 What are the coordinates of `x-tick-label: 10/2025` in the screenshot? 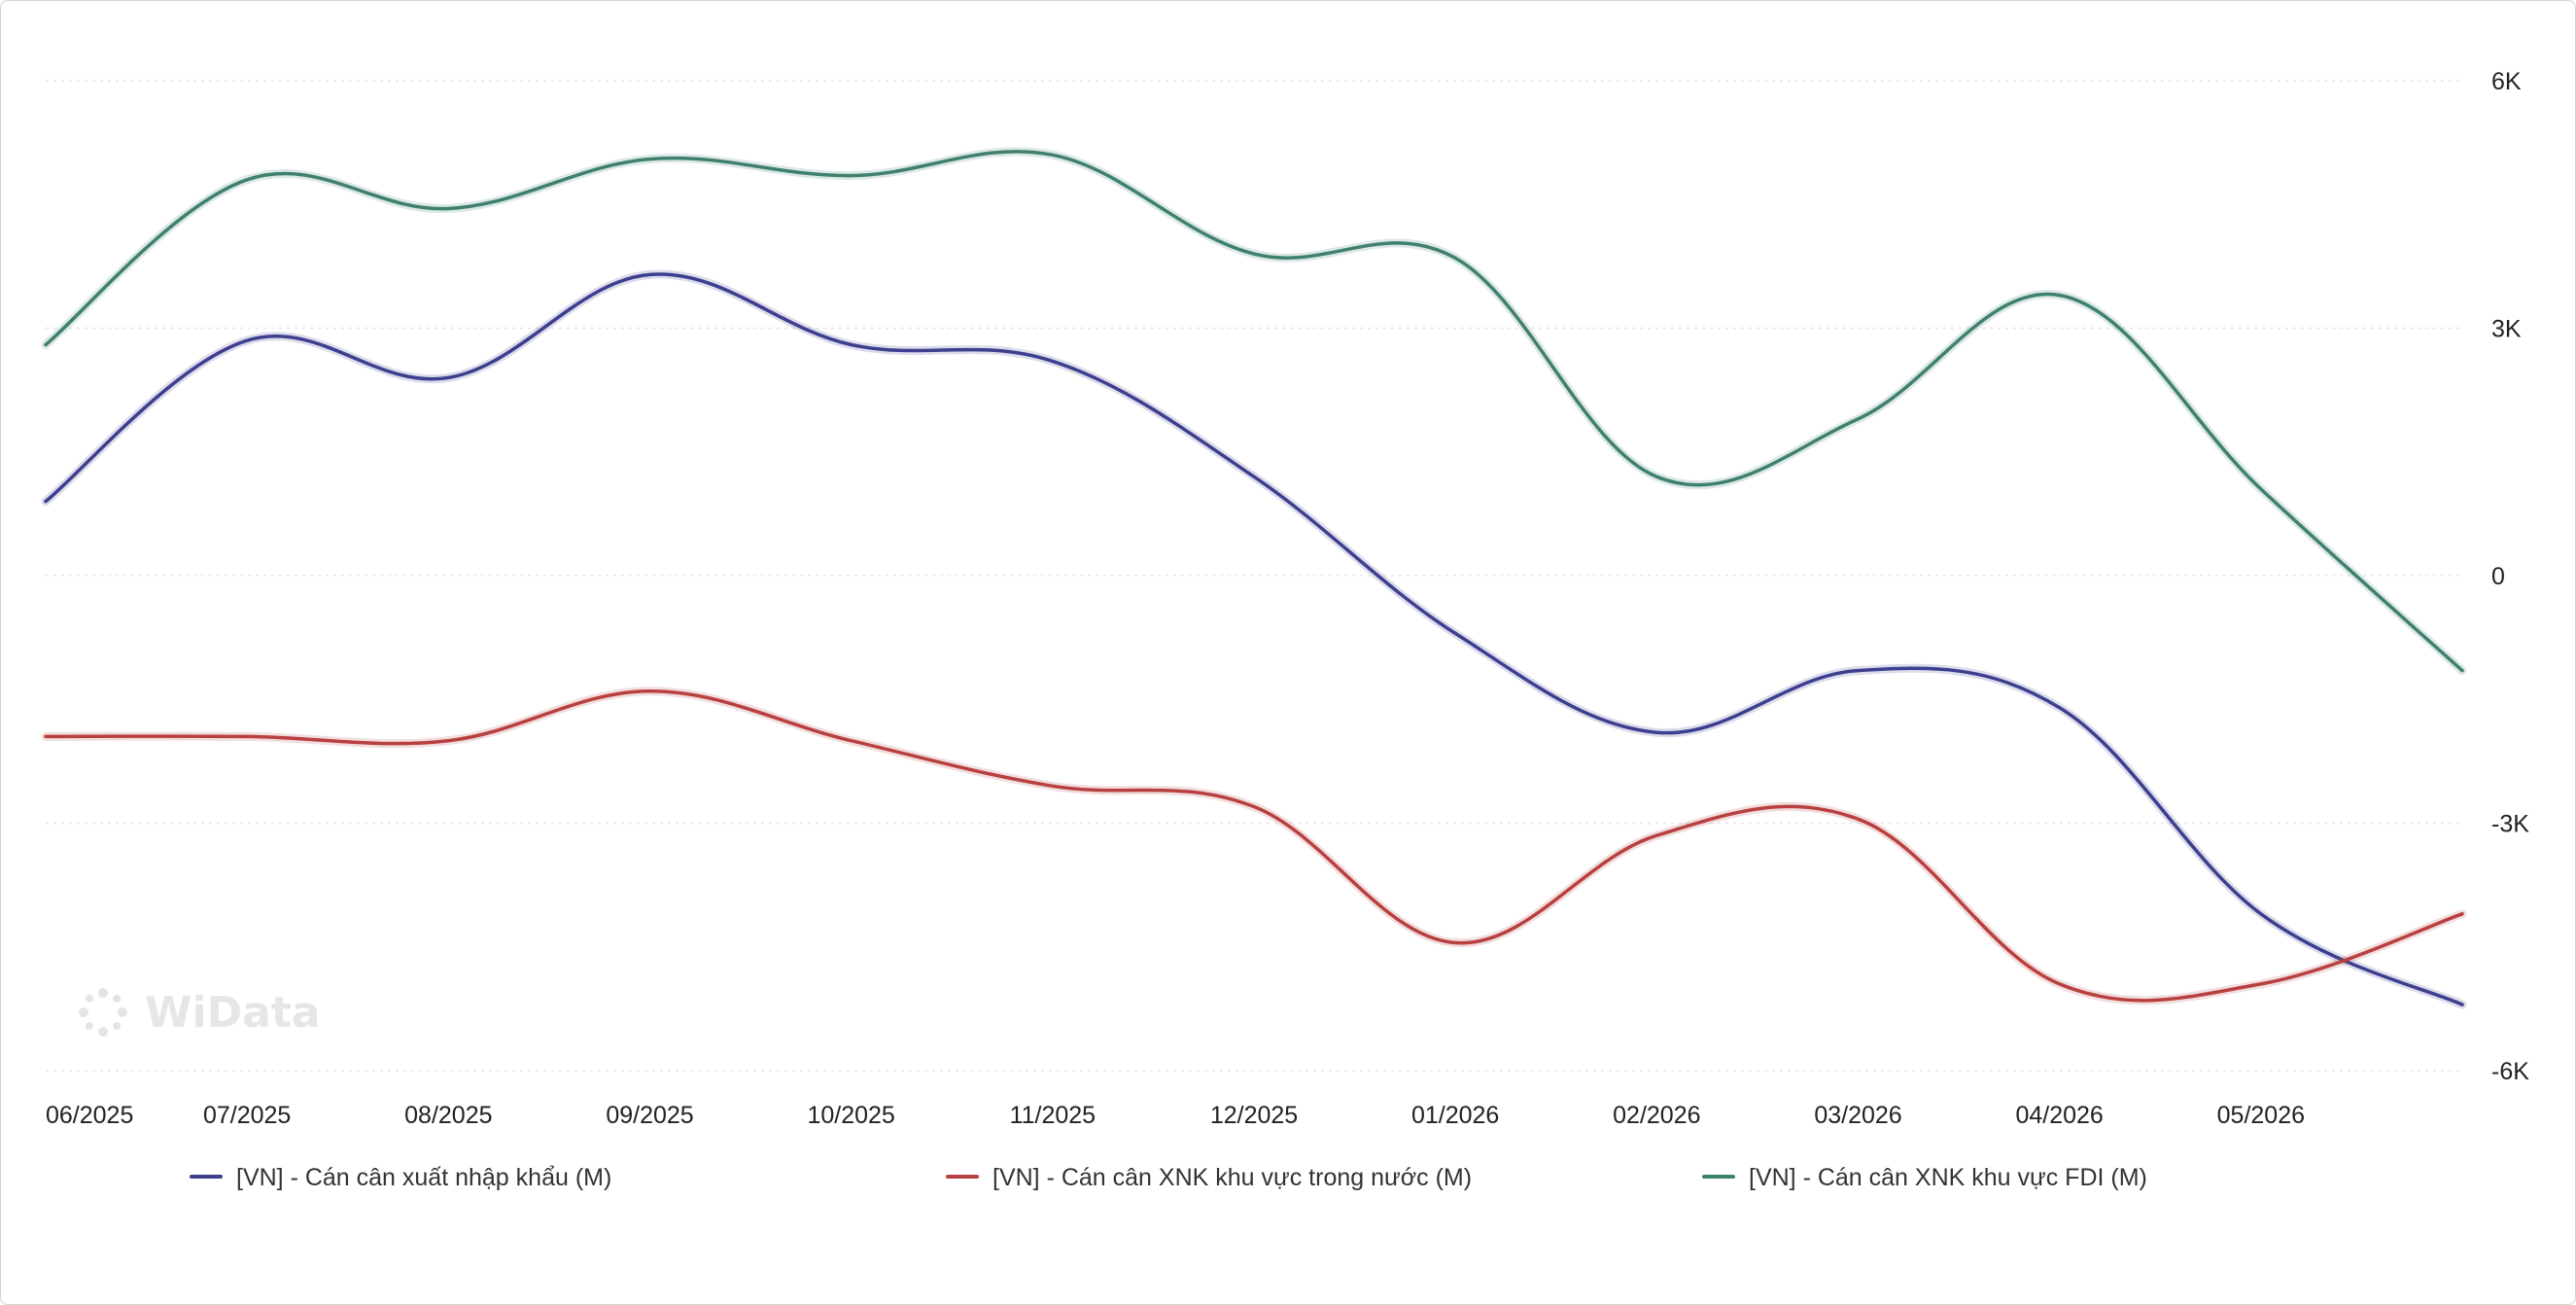 It's located at (850, 1115).